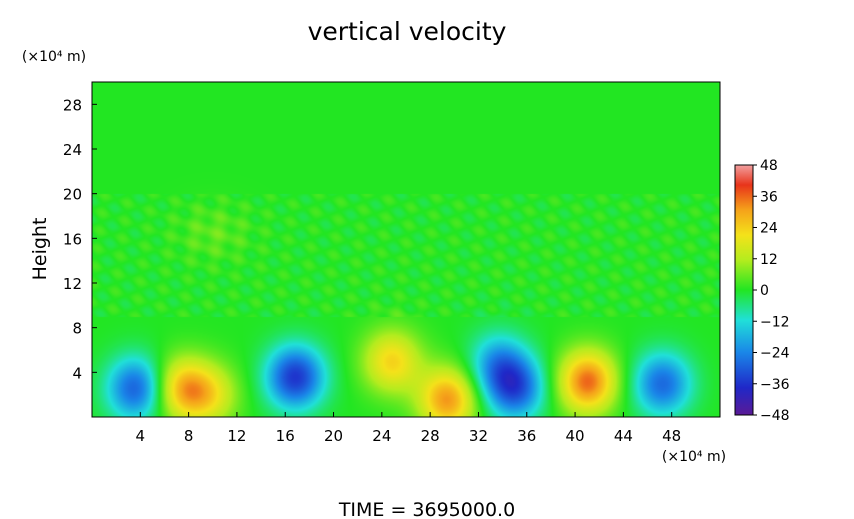 The height and width of the screenshot is (519, 854). What do you see at coordinates (623, 436) in the screenshot?
I see `x-tick-label: 44` at bounding box center [623, 436].